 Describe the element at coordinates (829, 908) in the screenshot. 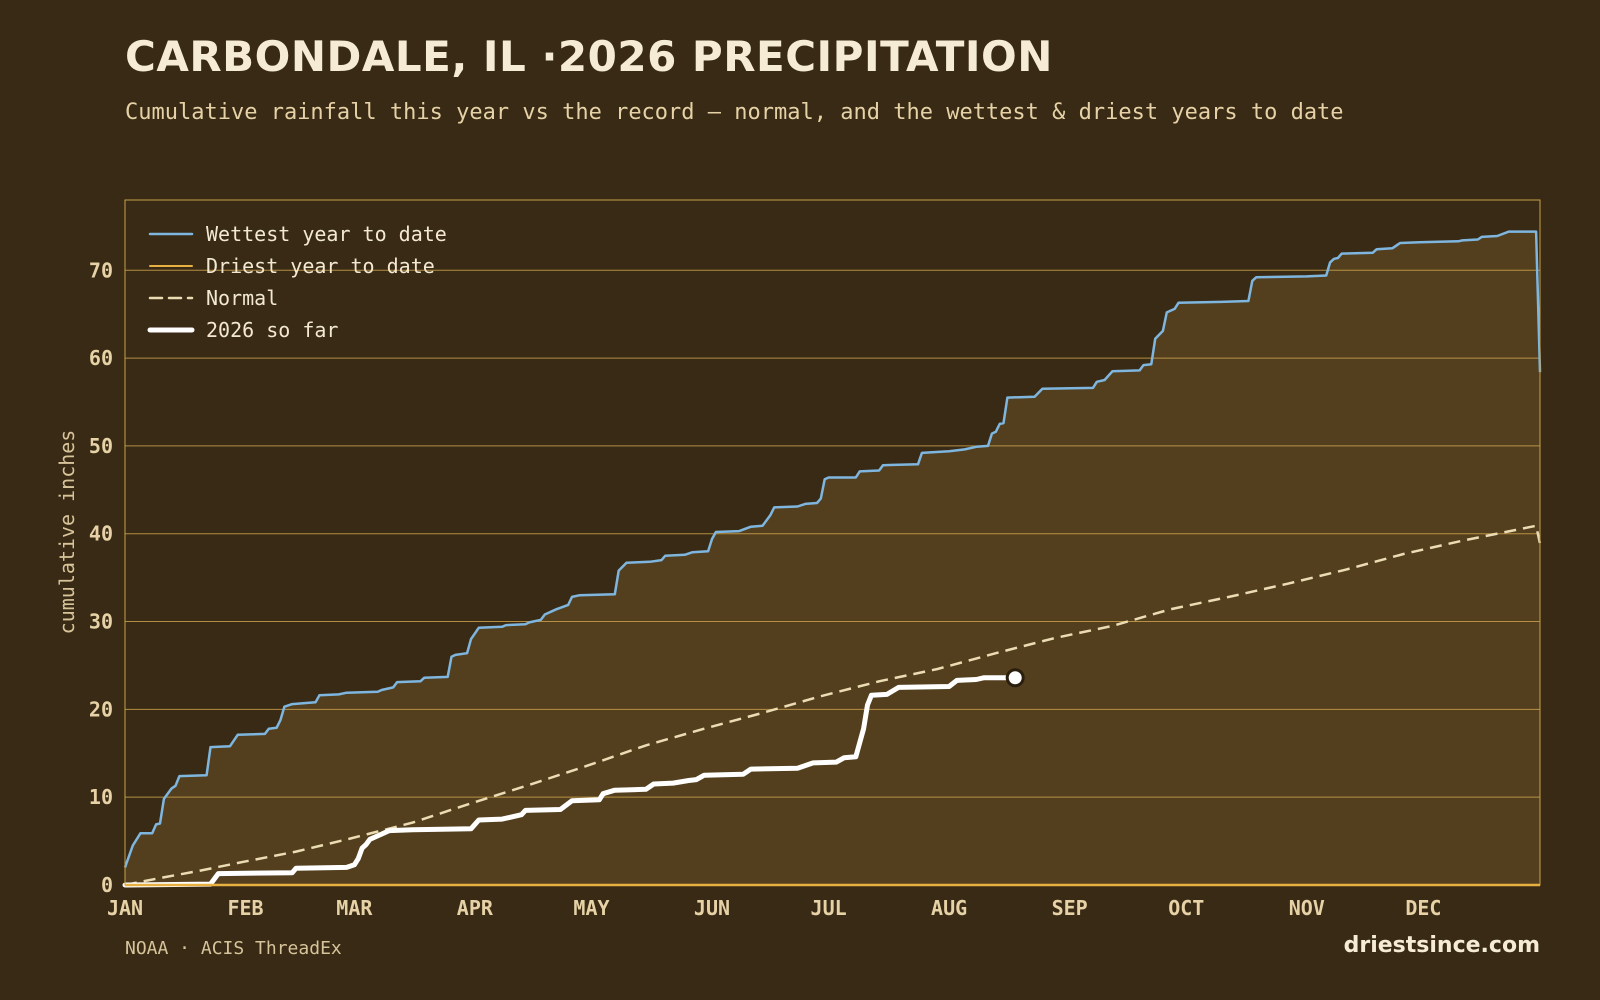

I see `x-tick-jul: JUL` at that location.